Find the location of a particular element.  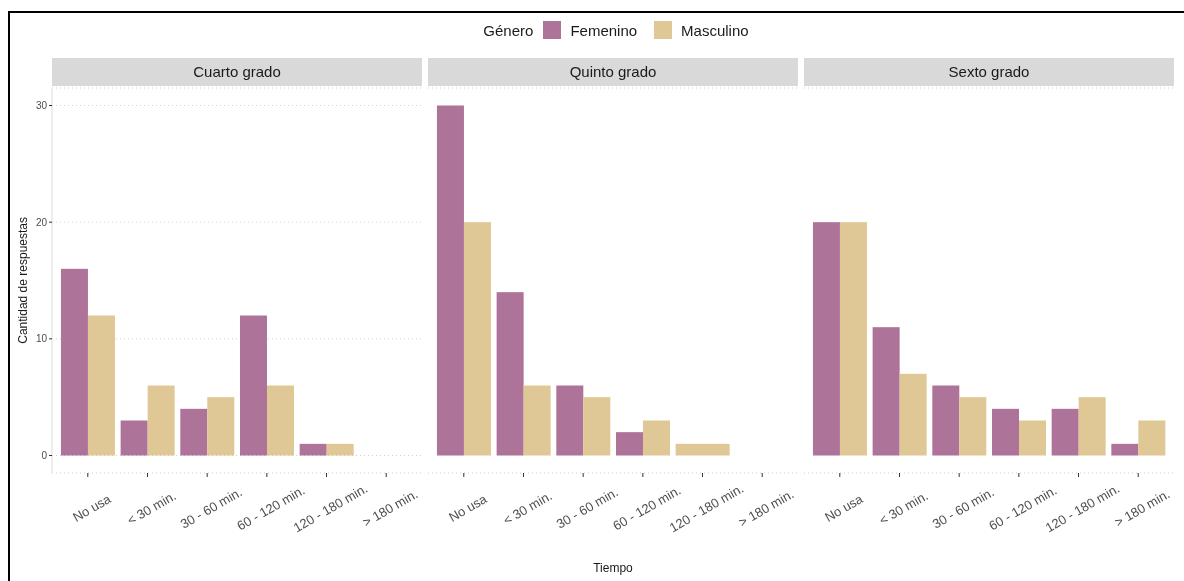

chart-title: Quinto grado is located at coordinates (613, 72).